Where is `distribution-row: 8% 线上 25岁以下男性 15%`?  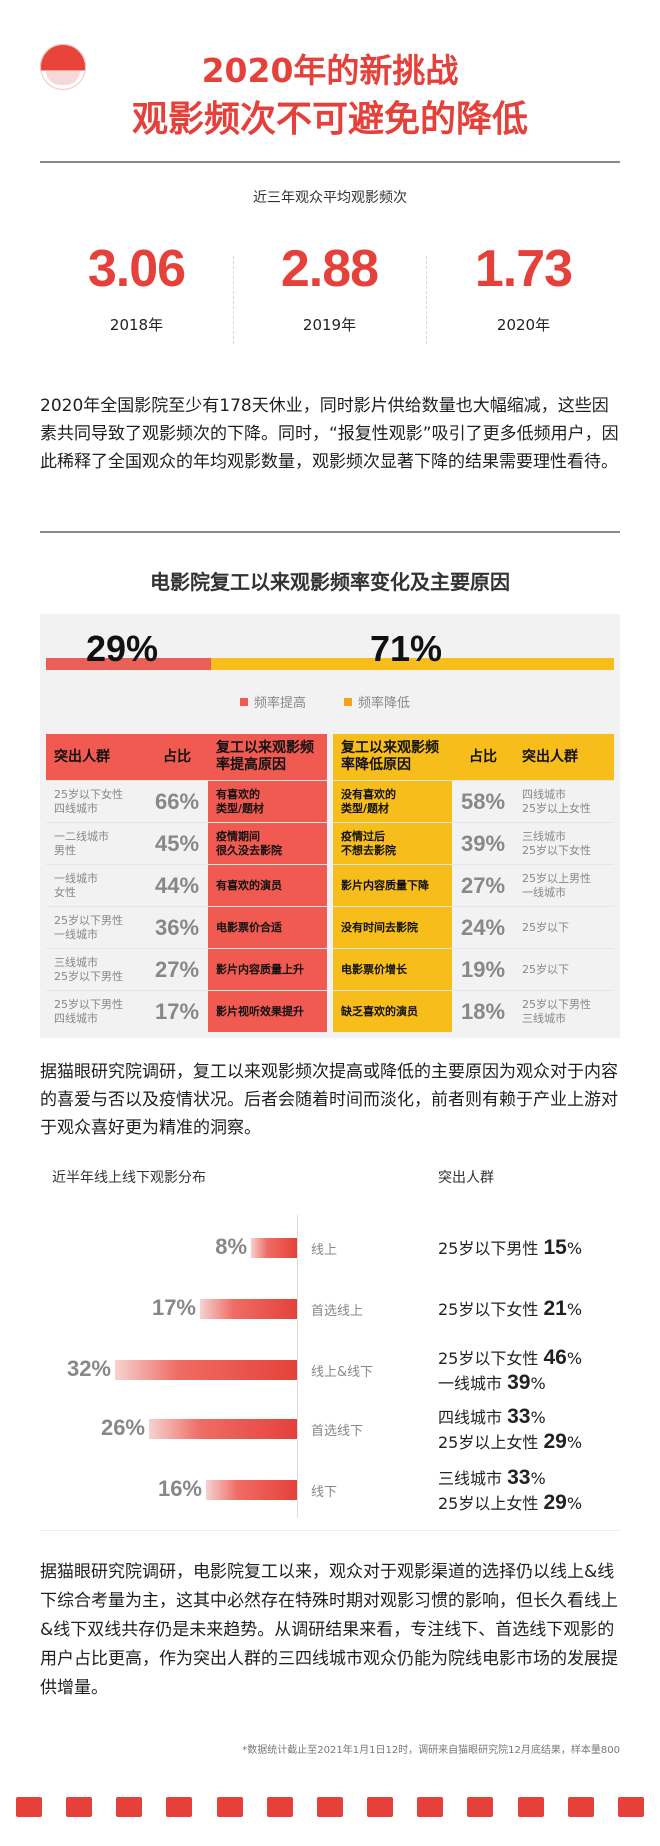
distribution-row: 8% 线上 25岁以下男性 15% is located at coordinates (330, 1248).